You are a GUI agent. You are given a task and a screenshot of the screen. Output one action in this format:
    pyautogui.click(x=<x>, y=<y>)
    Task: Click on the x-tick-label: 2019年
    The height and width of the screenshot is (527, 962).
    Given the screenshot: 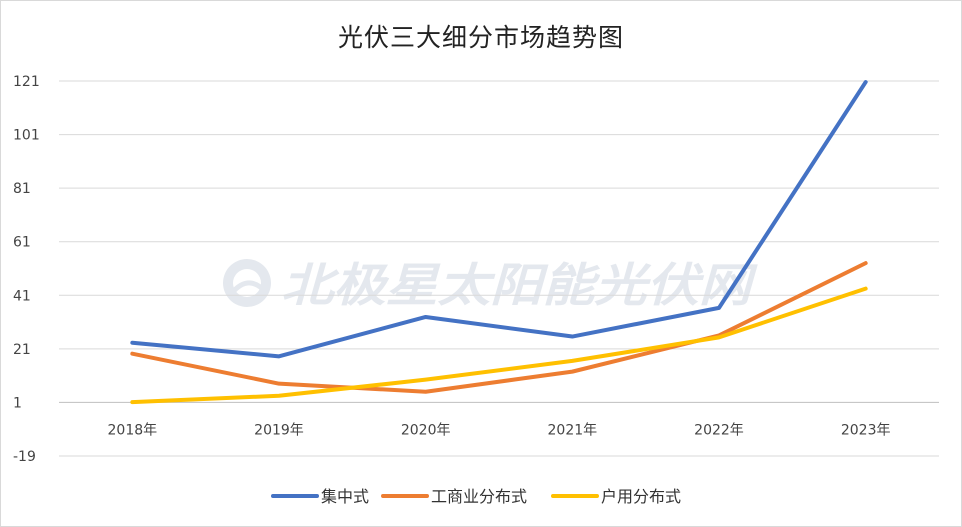 What is the action you would take?
    pyautogui.click(x=279, y=430)
    